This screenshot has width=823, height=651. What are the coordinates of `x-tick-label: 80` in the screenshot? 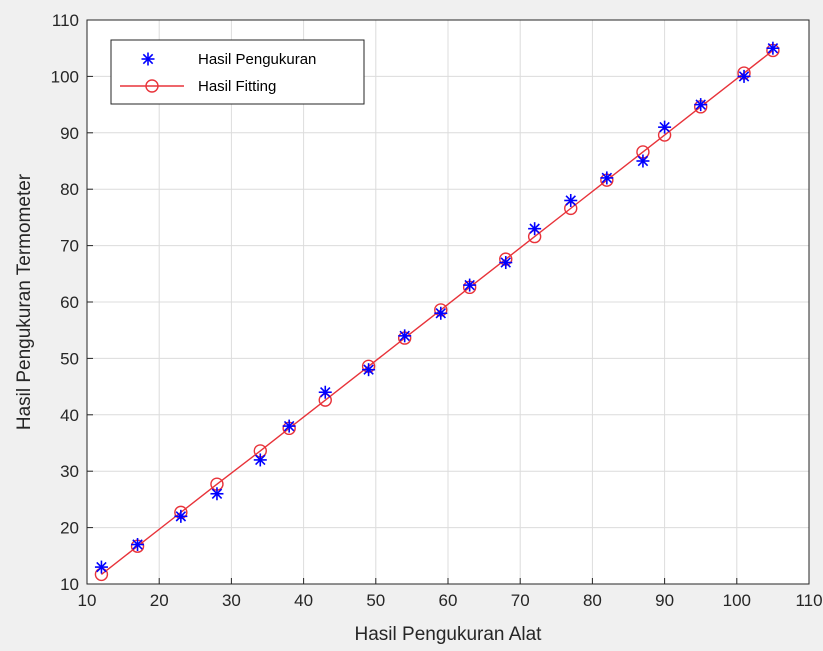 It's located at (592, 600).